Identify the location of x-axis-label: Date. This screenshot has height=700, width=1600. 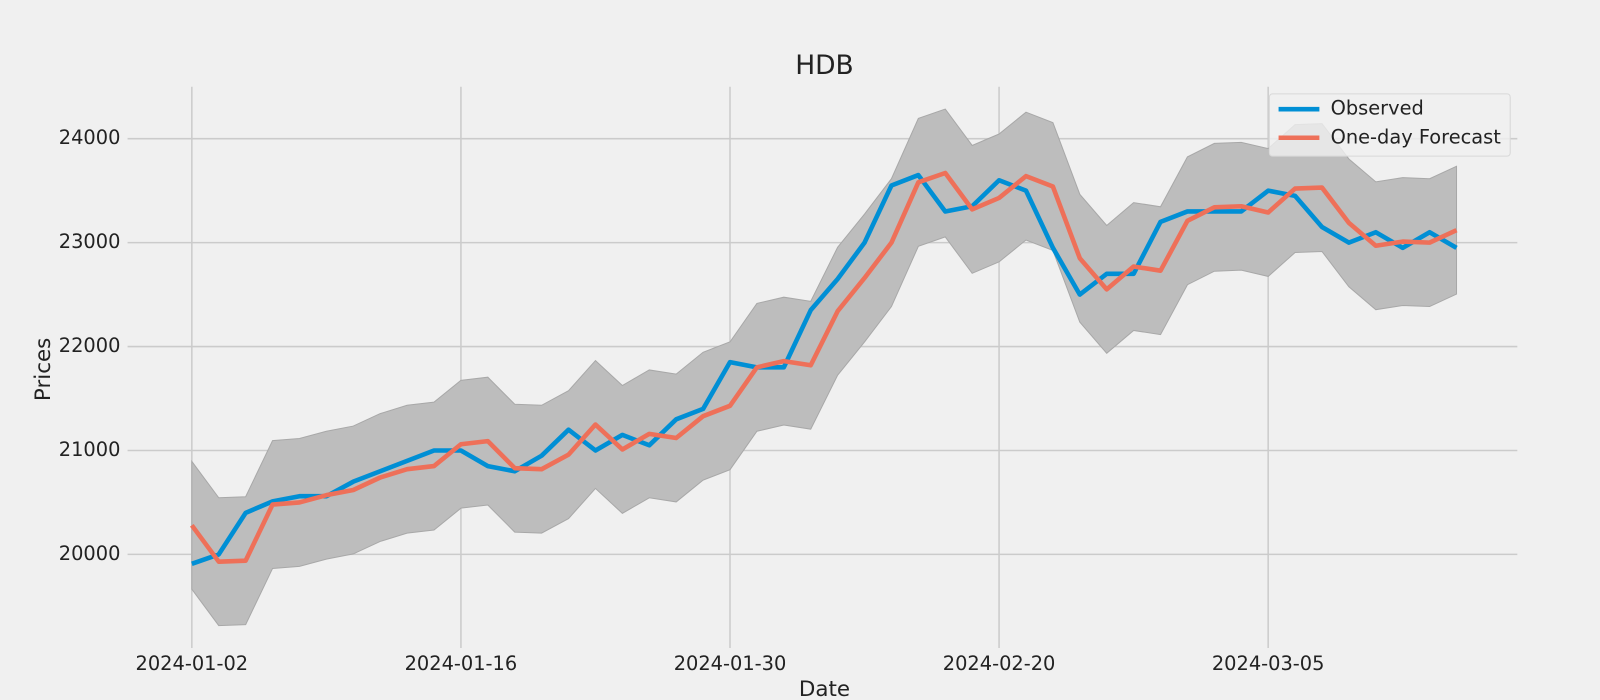
(824, 688).